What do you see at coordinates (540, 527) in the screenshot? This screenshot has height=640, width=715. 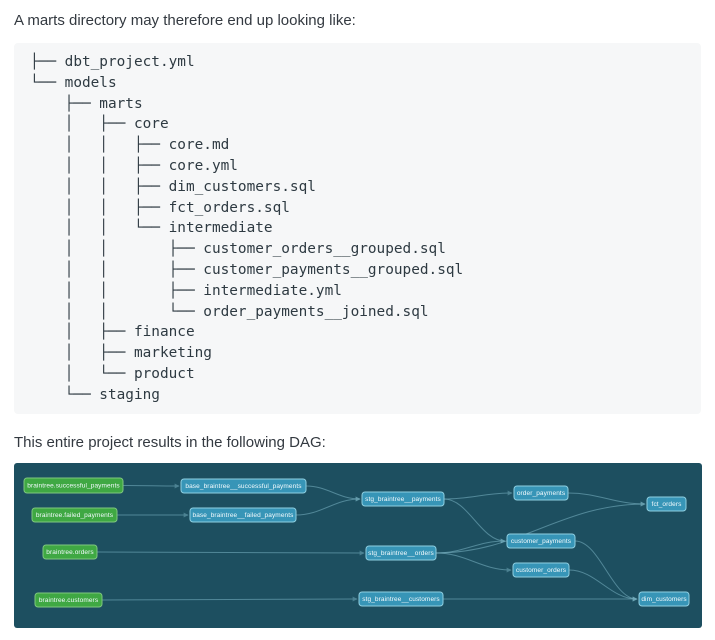 I see `dag-edge-stg_braintree__orders-to-fct_orders` at bounding box center [540, 527].